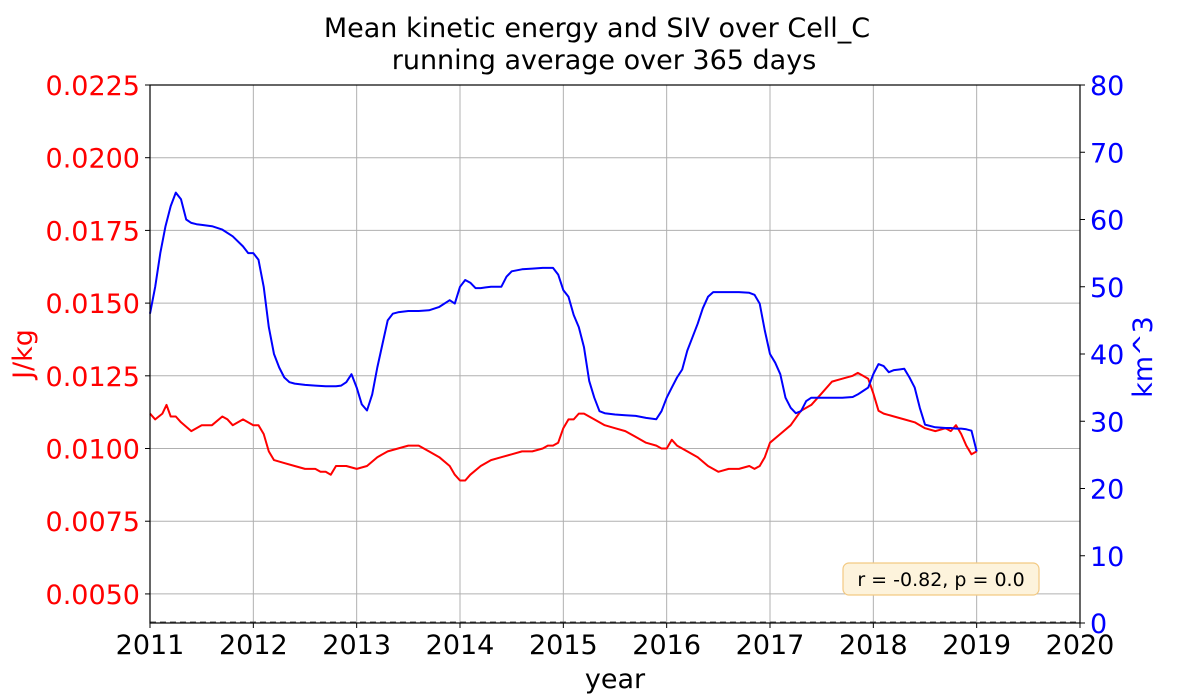 The height and width of the screenshot is (700, 1200). What do you see at coordinates (1143, 357) in the screenshot?
I see `right-axis-label: km^3` at bounding box center [1143, 357].